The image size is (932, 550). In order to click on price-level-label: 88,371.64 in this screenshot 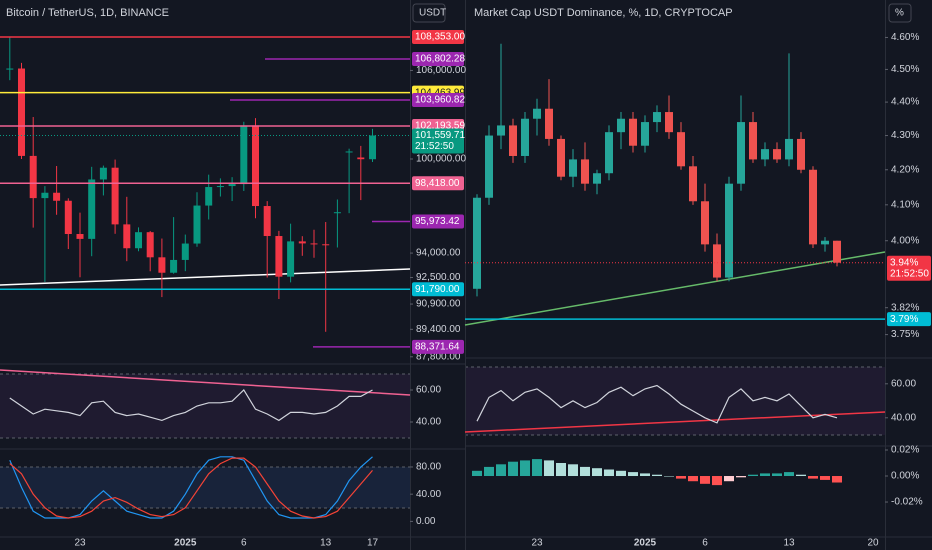, I will do `click(437, 347)`.